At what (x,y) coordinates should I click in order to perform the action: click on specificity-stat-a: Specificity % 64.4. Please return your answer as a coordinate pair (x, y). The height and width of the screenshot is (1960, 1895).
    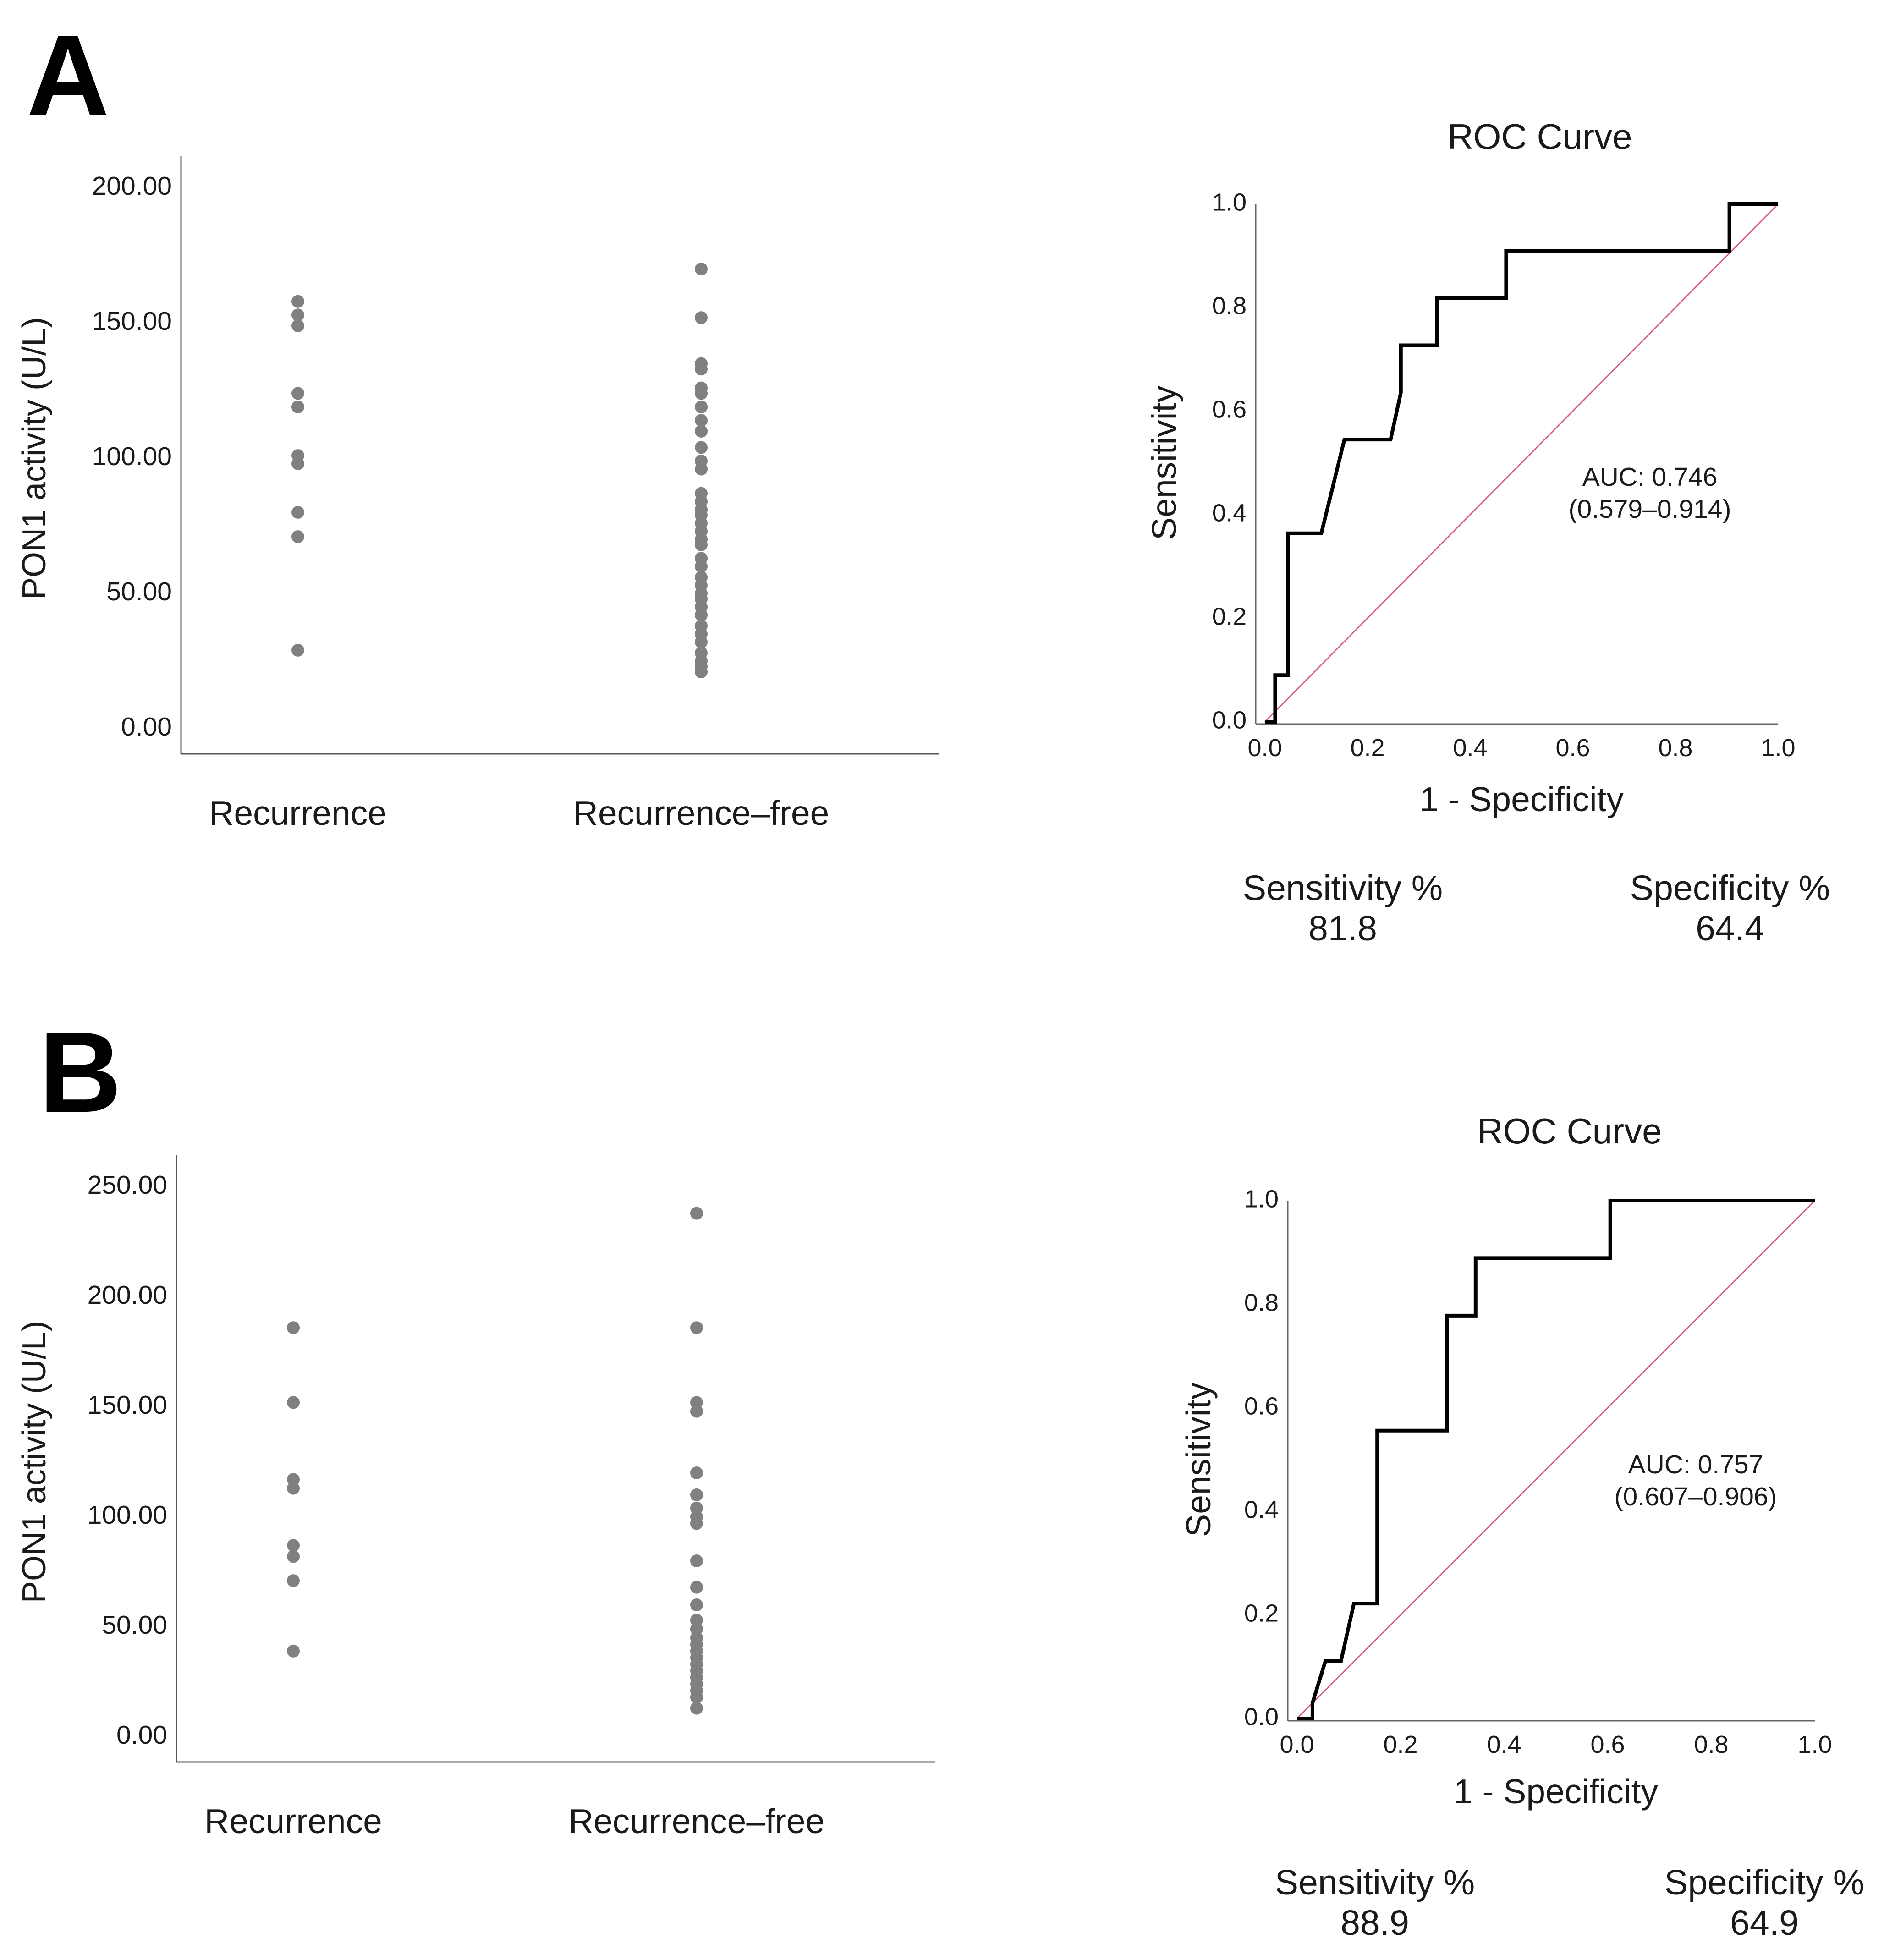
    Looking at the image, I should click on (1730, 908).